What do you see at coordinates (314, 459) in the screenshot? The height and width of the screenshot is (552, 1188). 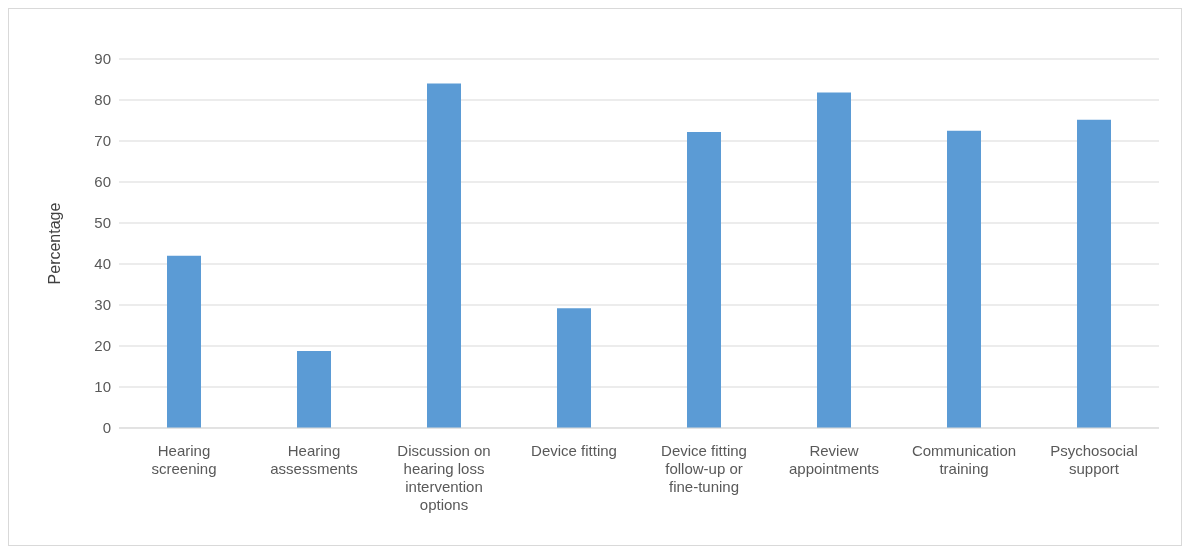 I see `x-tick-label: Hearing assessments` at bounding box center [314, 459].